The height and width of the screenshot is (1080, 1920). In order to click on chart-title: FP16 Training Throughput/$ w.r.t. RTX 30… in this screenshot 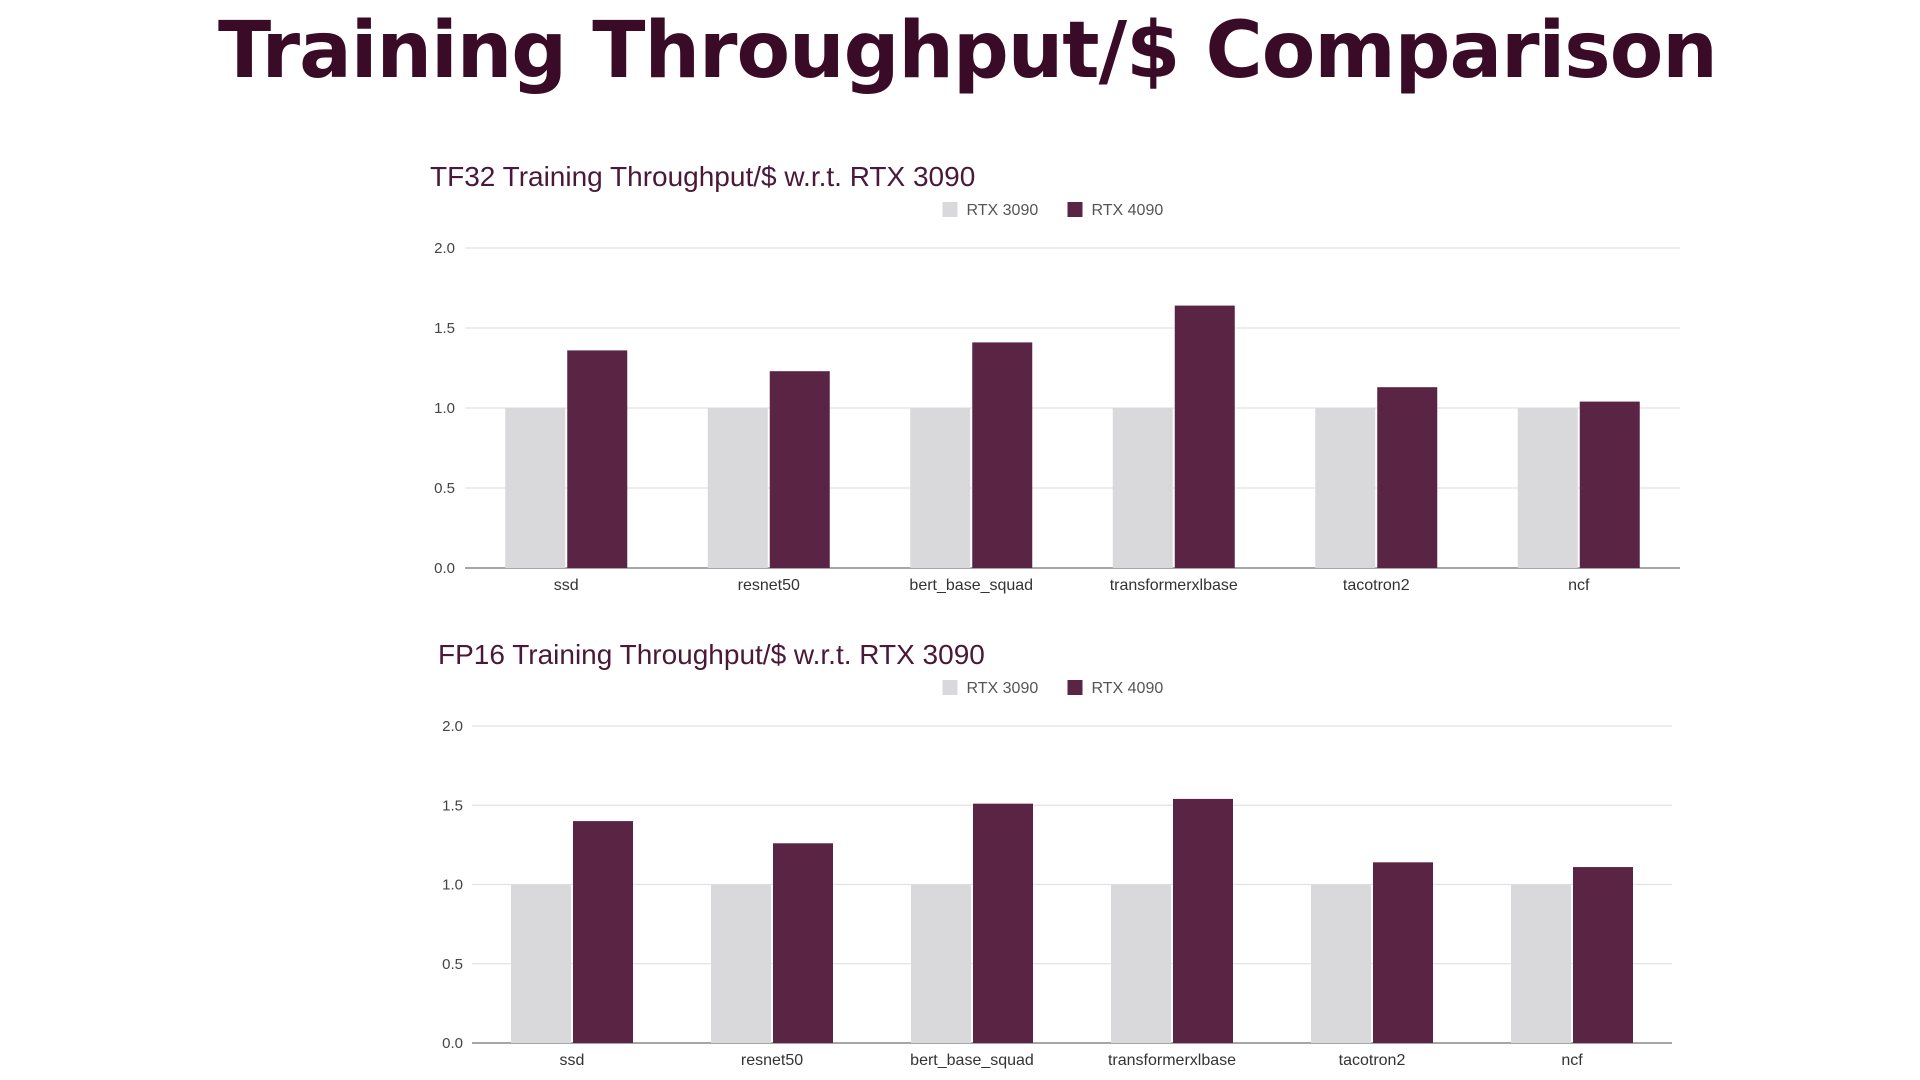, I will do `click(711, 654)`.